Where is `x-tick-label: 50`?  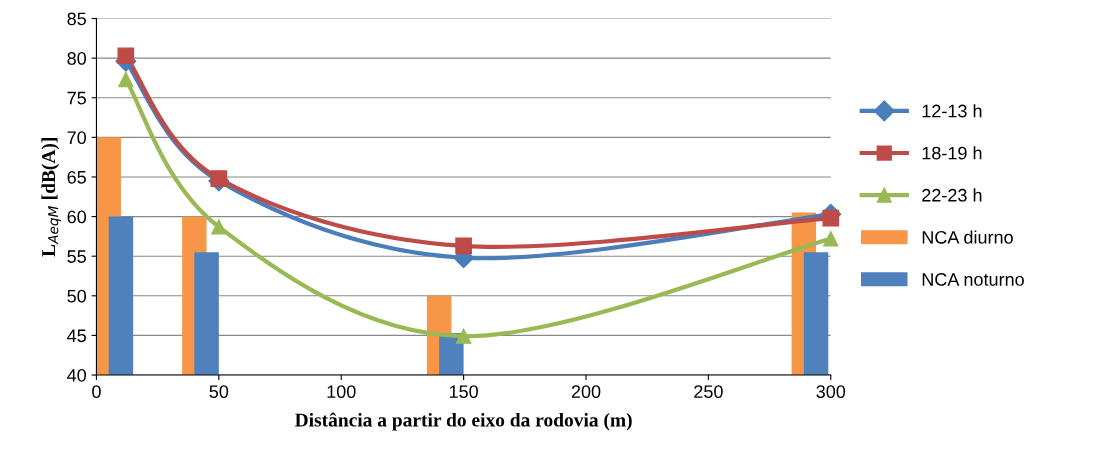
x-tick-label: 50 is located at coordinates (219, 392).